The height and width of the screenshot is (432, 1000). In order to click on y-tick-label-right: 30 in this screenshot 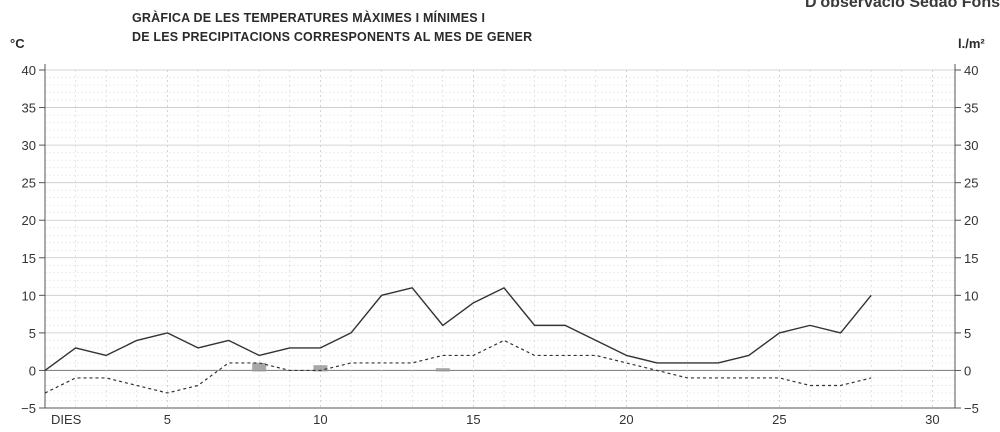, I will do `click(971, 145)`.